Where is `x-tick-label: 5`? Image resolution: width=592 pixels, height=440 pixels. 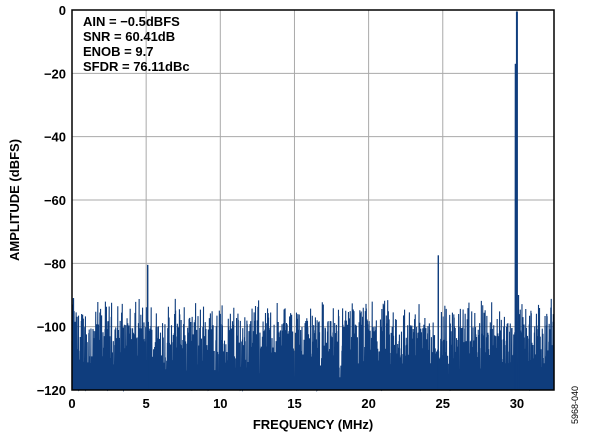
x-tick-label: 5 is located at coordinates (146, 403).